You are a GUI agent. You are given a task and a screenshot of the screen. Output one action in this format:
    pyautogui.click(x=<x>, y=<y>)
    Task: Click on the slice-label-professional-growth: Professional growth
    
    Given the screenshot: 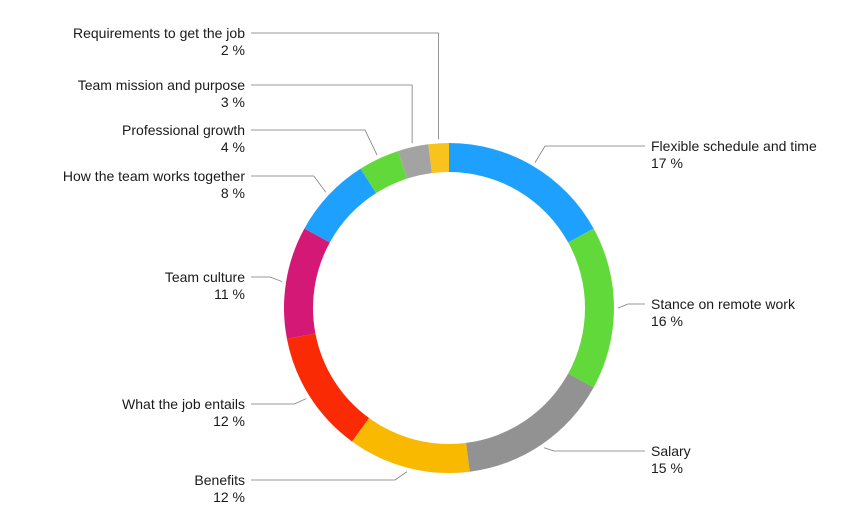 What is the action you would take?
    pyautogui.click(x=183, y=130)
    